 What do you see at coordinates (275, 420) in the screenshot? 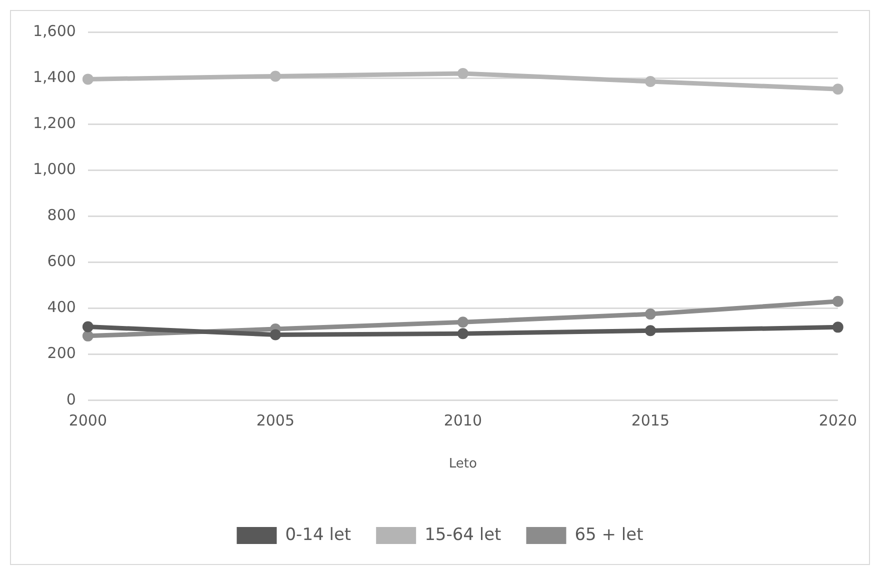
I see `x-tick-label: 2005` at bounding box center [275, 420].